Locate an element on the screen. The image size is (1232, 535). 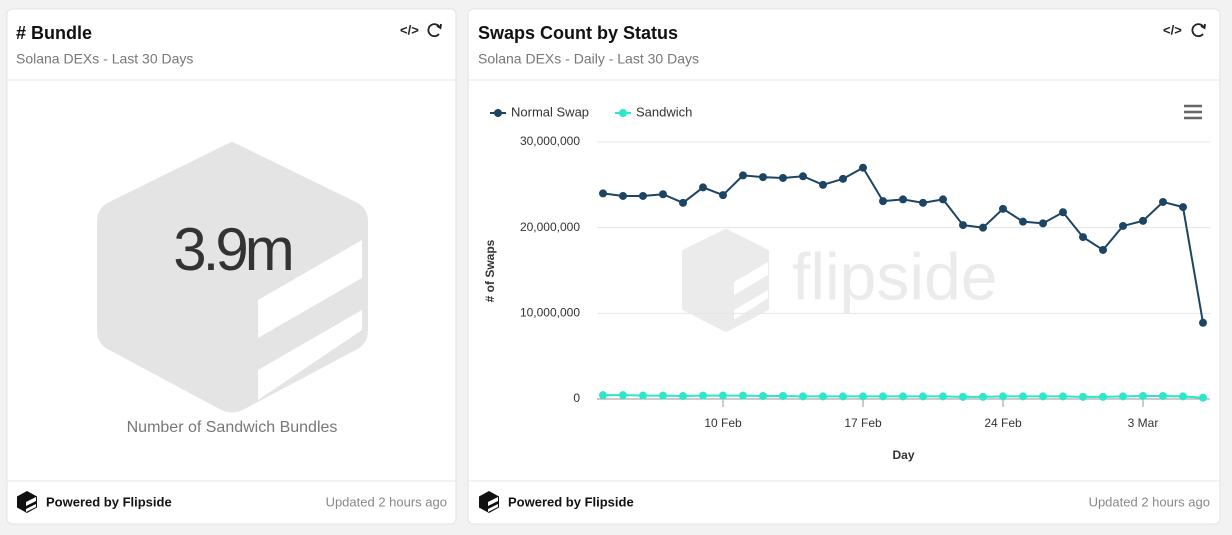
kpi-value: 3.9m is located at coordinates (232, 249).